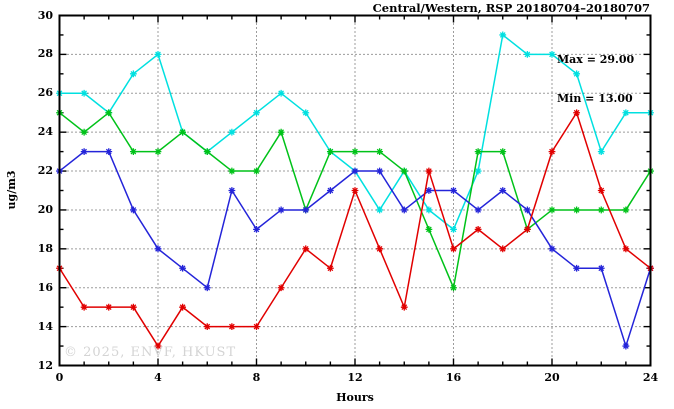 The height and width of the screenshot is (409, 674). Describe the element at coordinates (158, 377) in the screenshot. I see `x-tick-label: 4` at that location.